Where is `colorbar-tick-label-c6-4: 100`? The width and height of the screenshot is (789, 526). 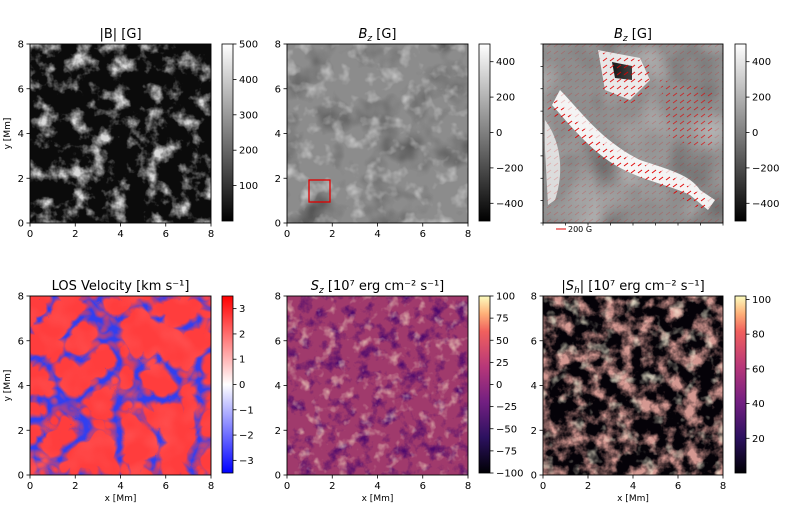 colorbar-tick-label-c6-4: 100 is located at coordinates (761, 300).